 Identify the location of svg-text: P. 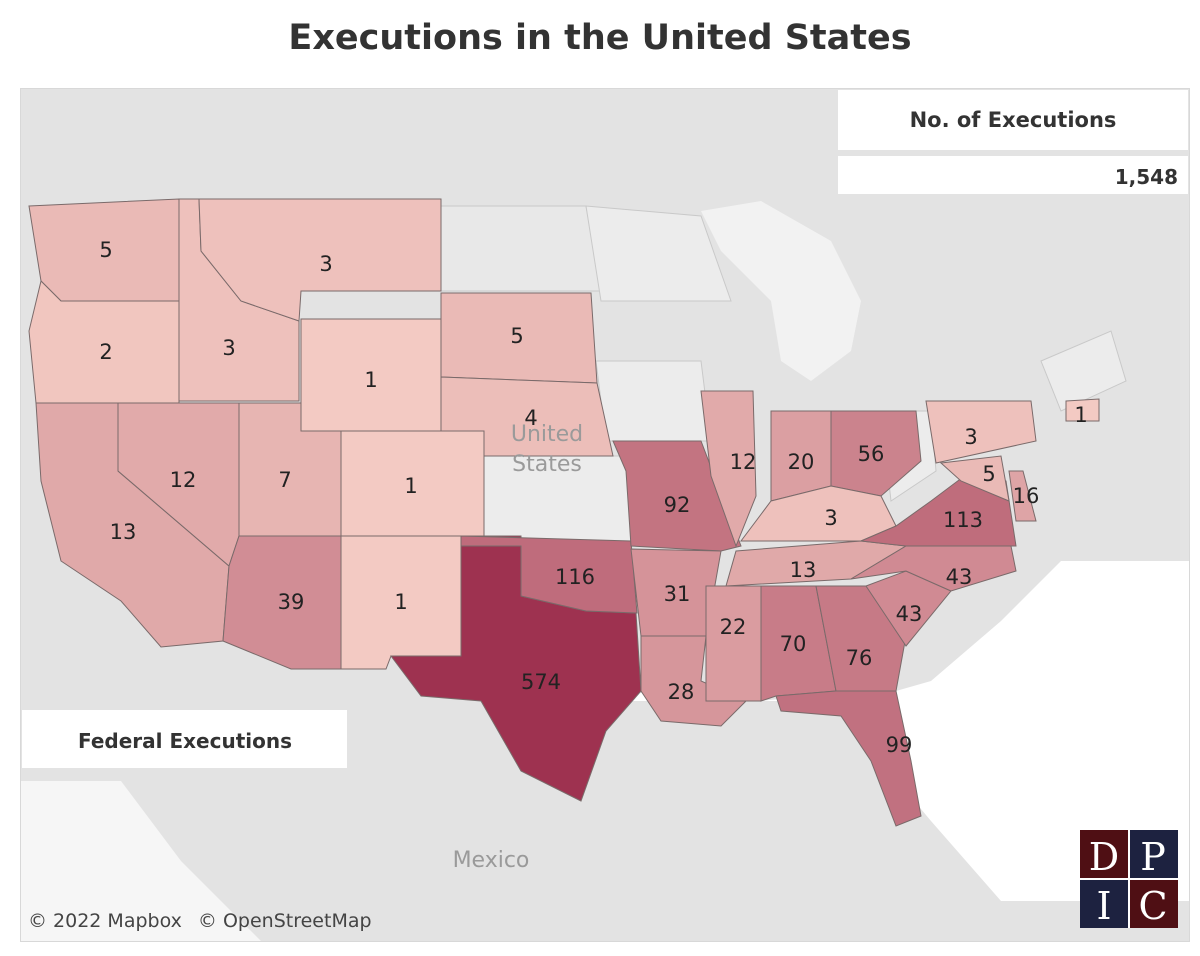
(1153, 857).